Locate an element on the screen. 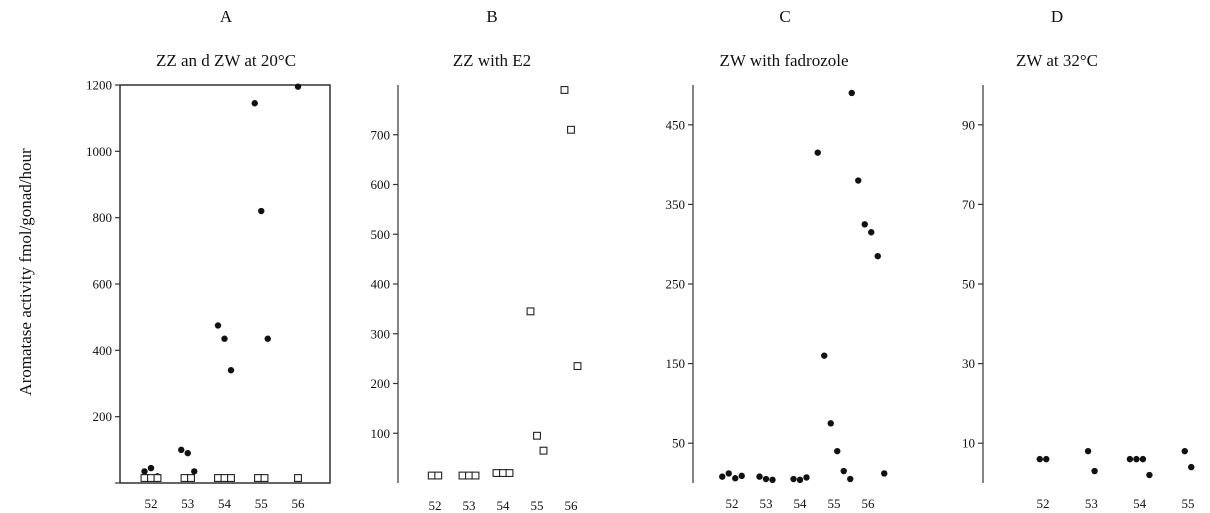 The width and height of the screenshot is (1210, 513). panel-b-y-tick-label: 200 is located at coordinates (381, 383).